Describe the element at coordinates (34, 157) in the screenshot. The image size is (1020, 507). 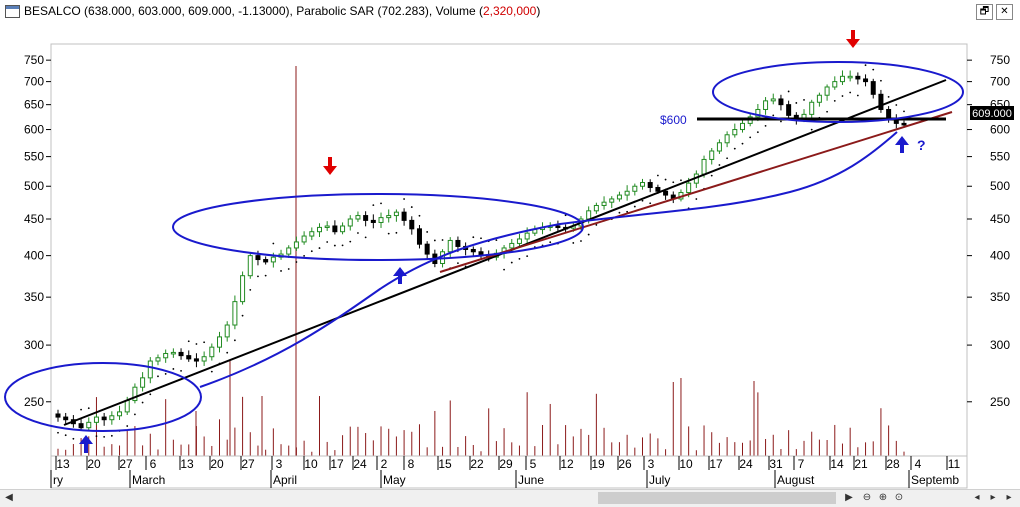
I see `y-tick-label-left: 550` at that location.